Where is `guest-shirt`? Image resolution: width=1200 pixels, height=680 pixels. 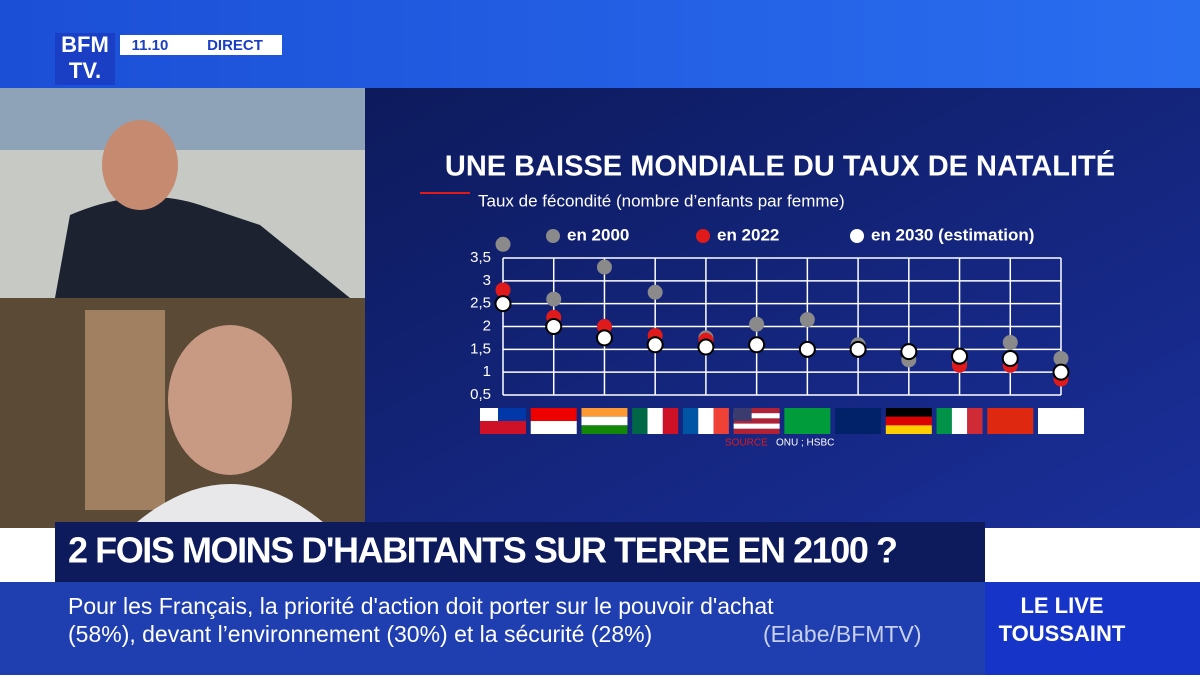
guest-shirt is located at coordinates (230, 506).